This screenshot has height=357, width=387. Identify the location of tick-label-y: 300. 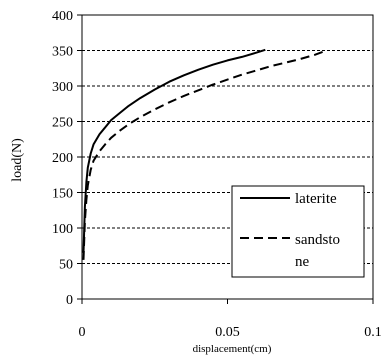
(62, 87).